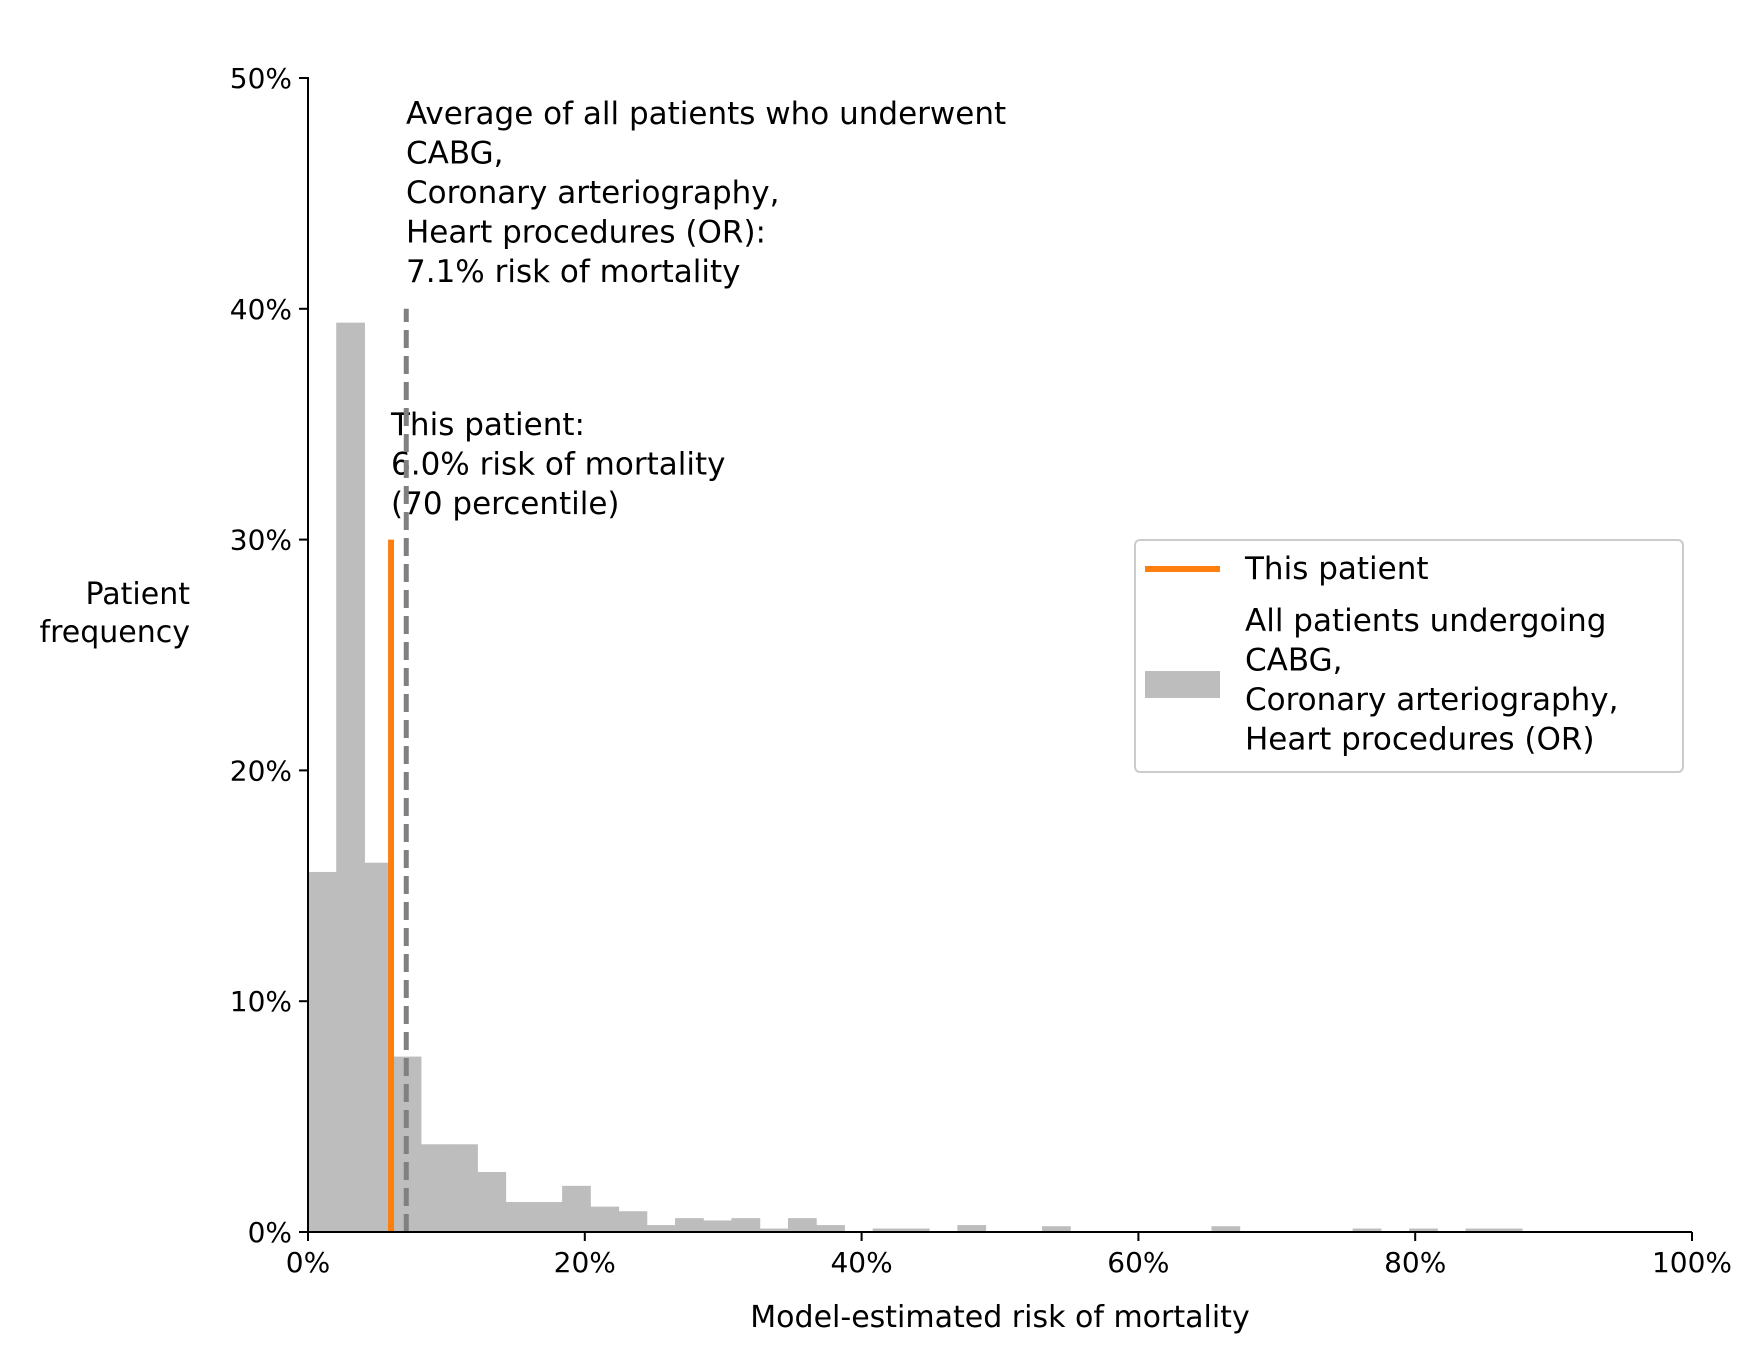  Describe the element at coordinates (999, 1317) in the screenshot. I see `x-axis-label: Model-estimated risk of mortality` at that location.